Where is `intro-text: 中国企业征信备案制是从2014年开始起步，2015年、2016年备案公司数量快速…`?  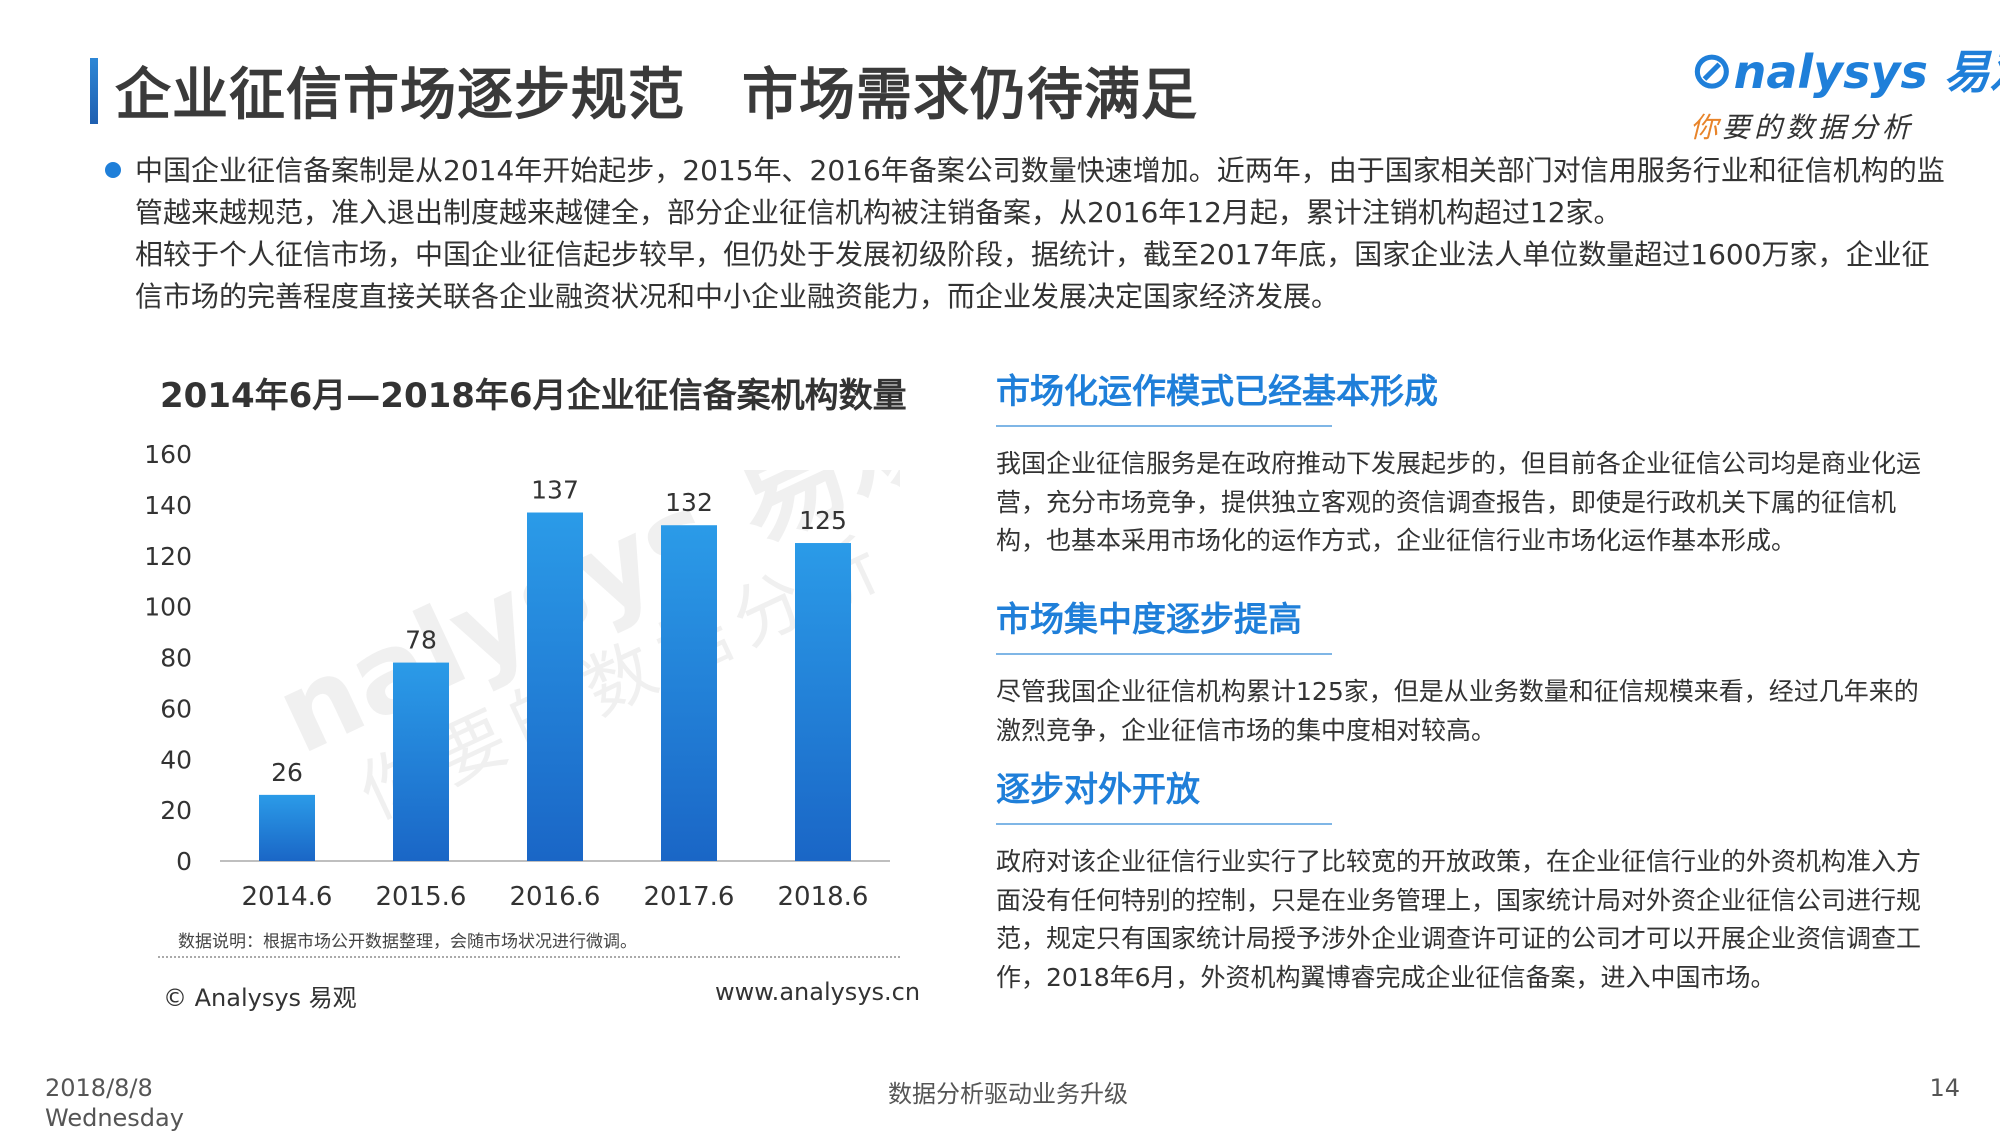 intro-text: 中国企业征信备案制是从2014年开始起步，2015年、2016年备案公司数量快速… is located at coordinates (1025, 234).